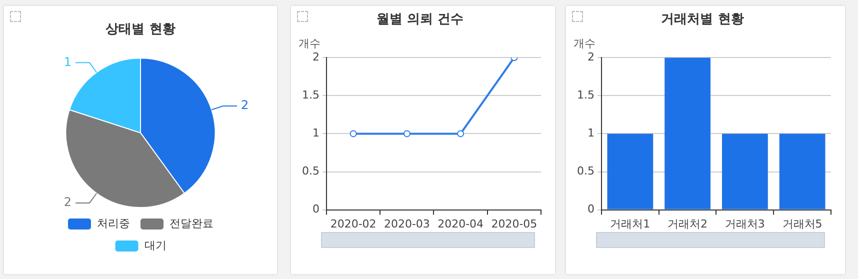 The image size is (858, 279). What do you see at coordinates (630, 223) in the screenshot?
I see `x-tick-label: 거래처1` at bounding box center [630, 223].